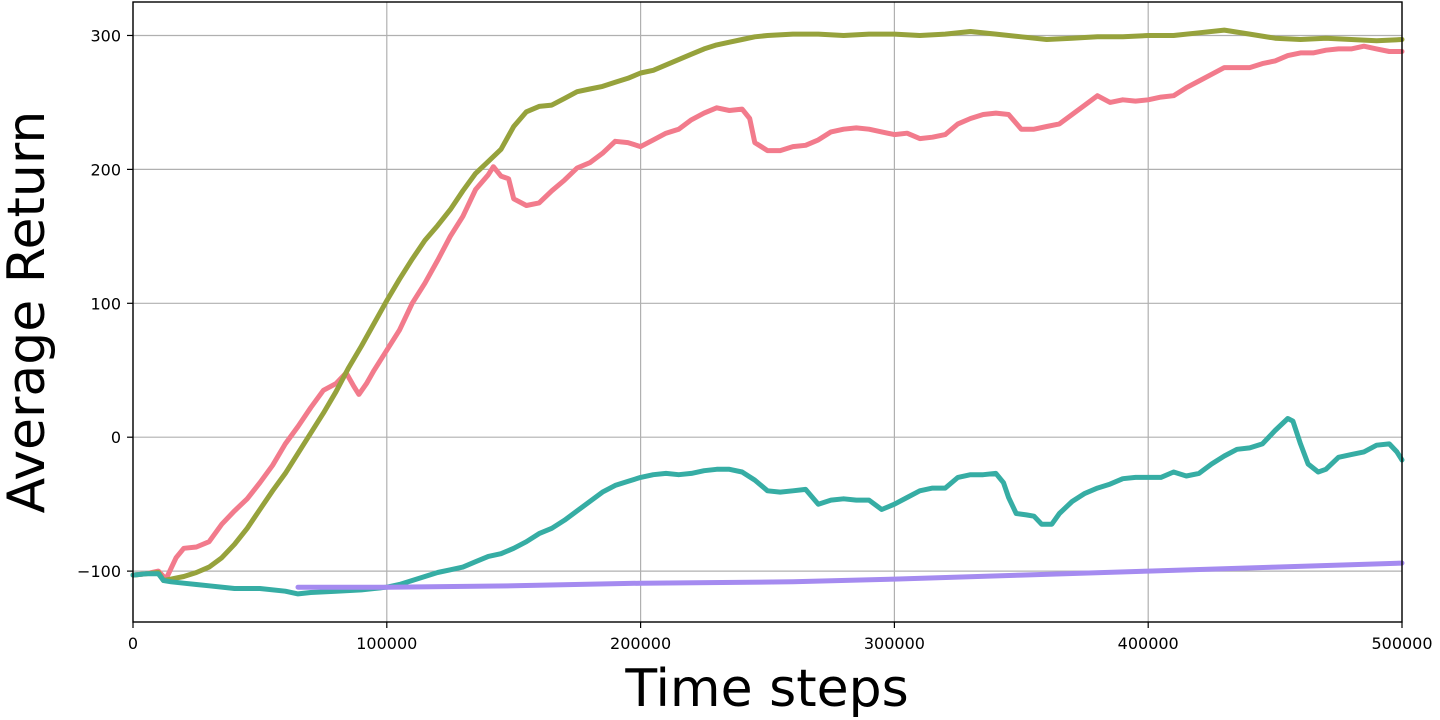 Image resolution: width=1440 pixels, height=720 pixels. What do you see at coordinates (766, 689) in the screenshot?
I see `x-axis-title: Time steps` at bounding box center [766, 689].